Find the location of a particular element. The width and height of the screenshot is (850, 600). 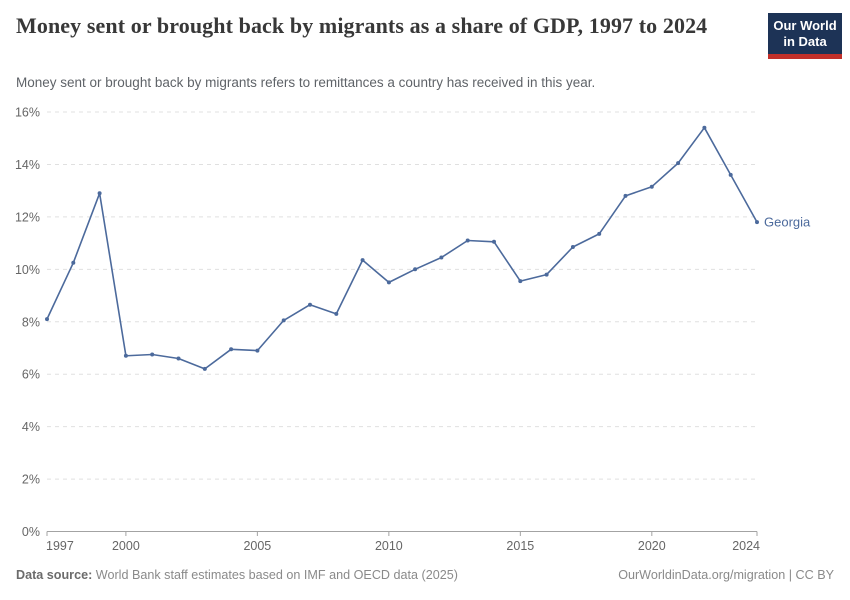

y-axis-label: 2% is located at coordinates (31, 480).